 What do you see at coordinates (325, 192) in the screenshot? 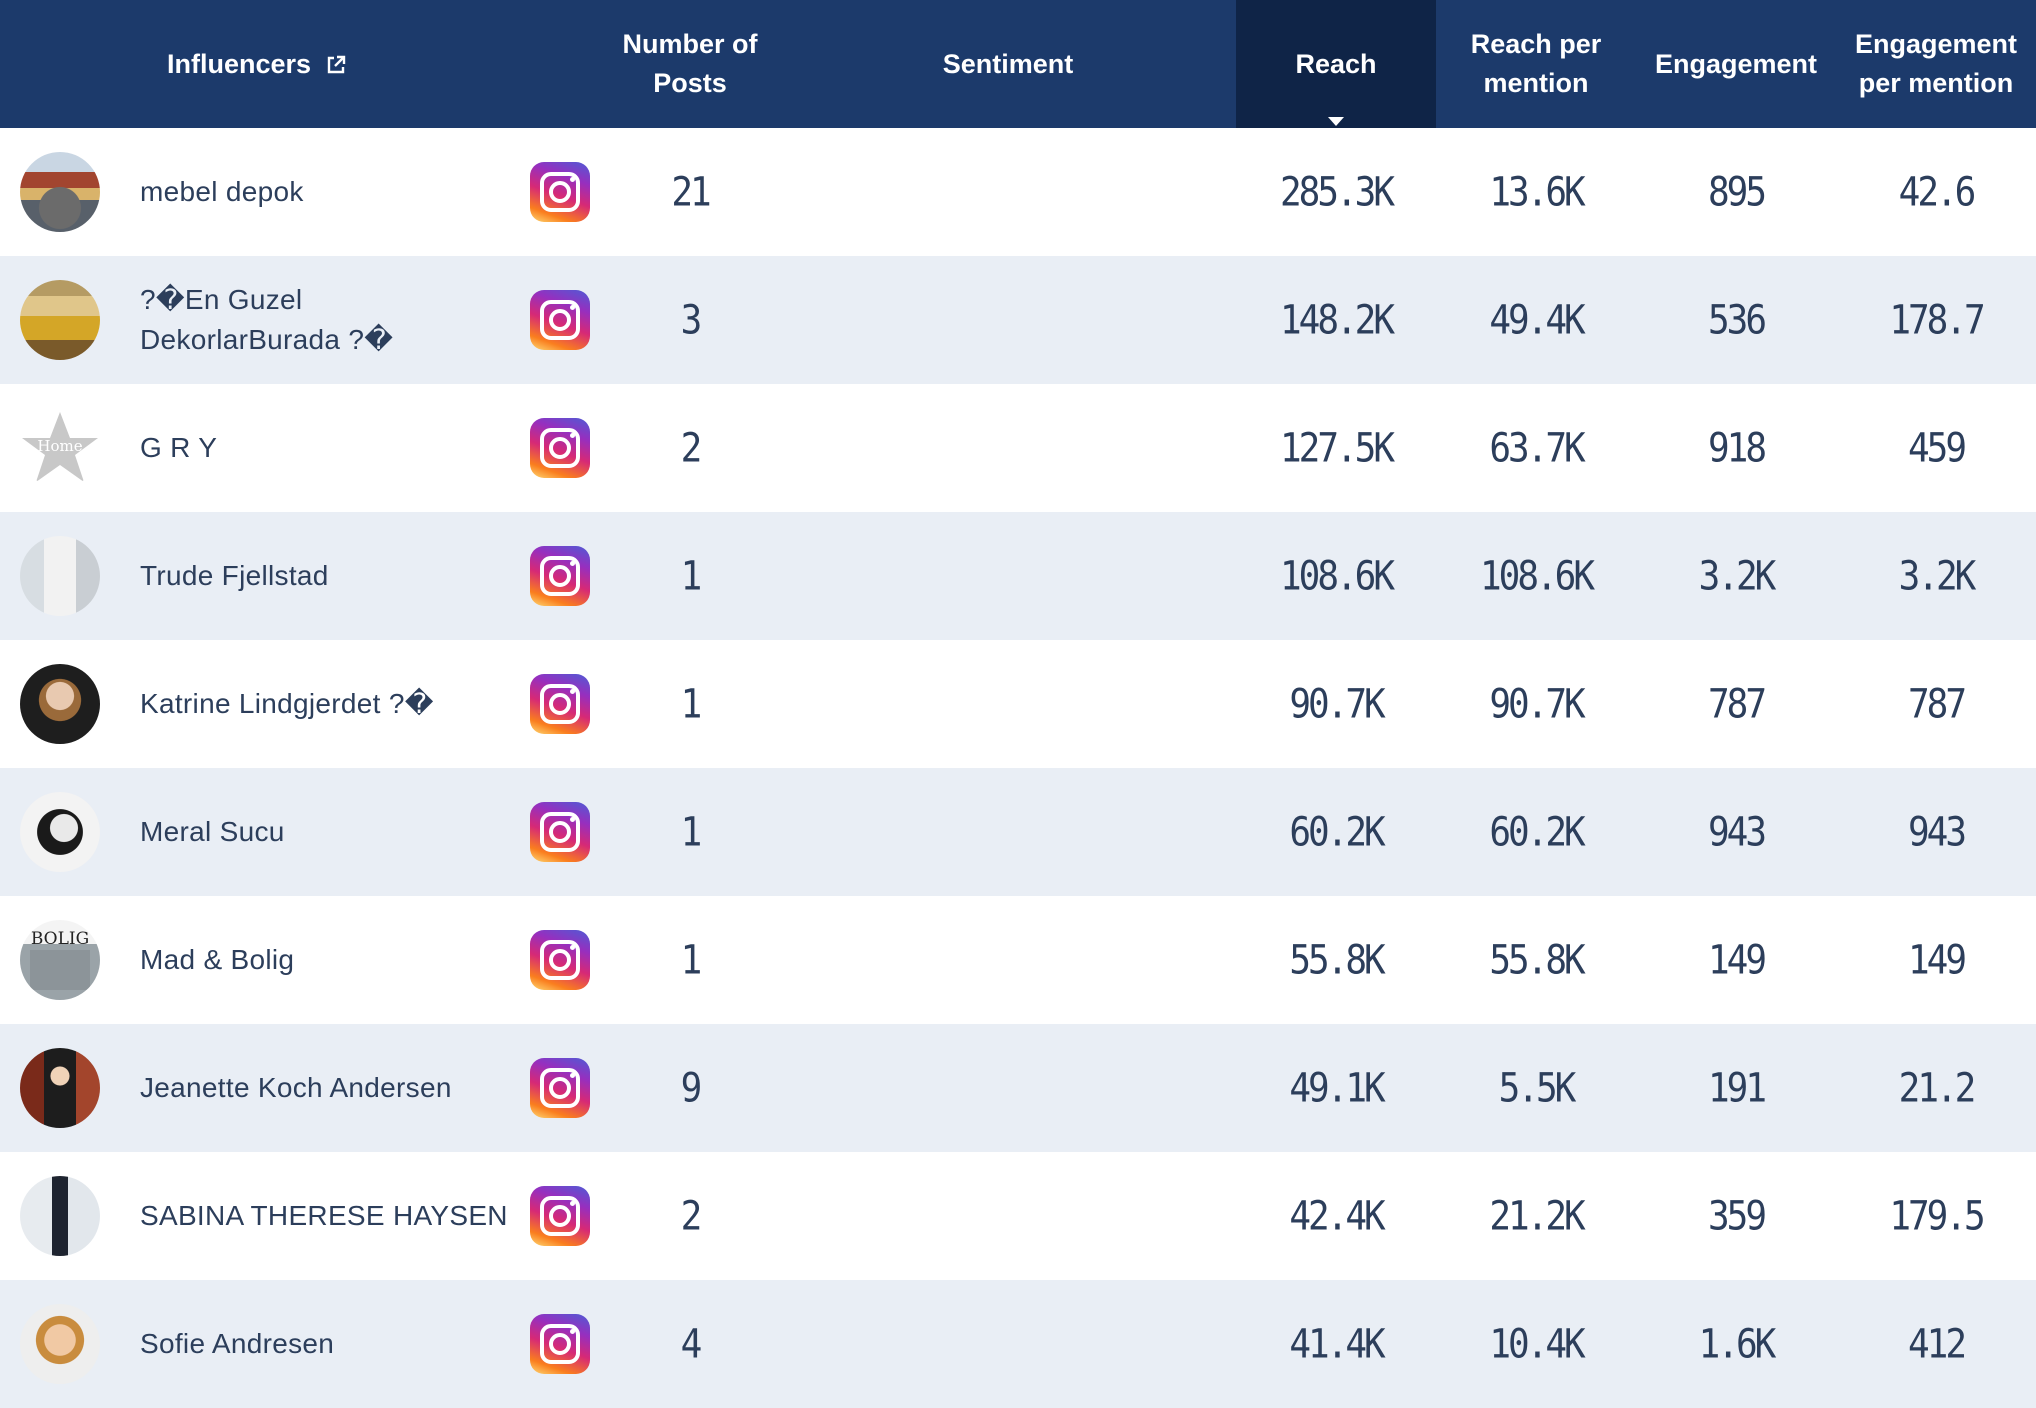
I see `influencer-name: mebel depok` at bounding box center [325, 192].